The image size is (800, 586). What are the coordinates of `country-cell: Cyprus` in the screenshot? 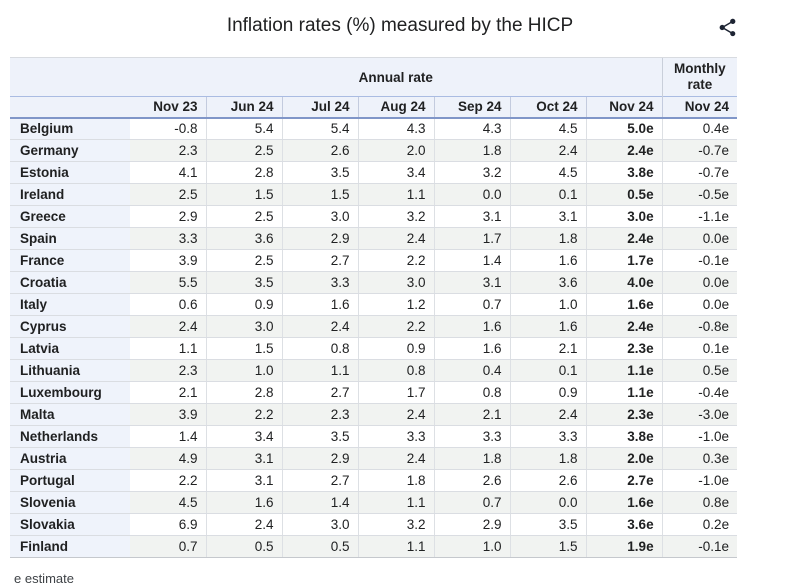 It's located at (70, 326).